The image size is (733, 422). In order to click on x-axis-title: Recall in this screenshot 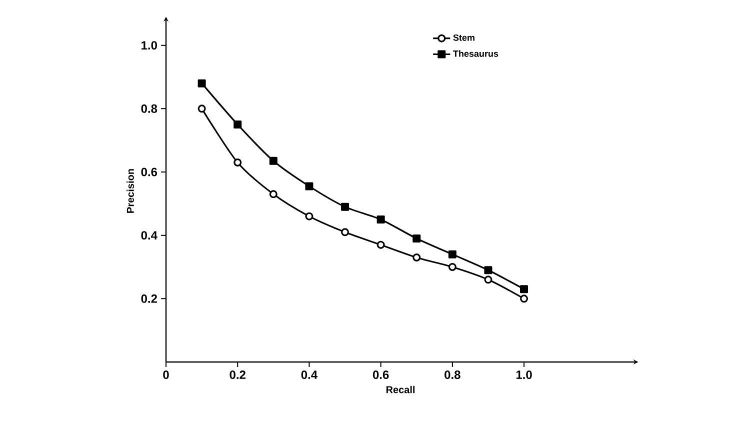, I will do `click(400, 390)`.